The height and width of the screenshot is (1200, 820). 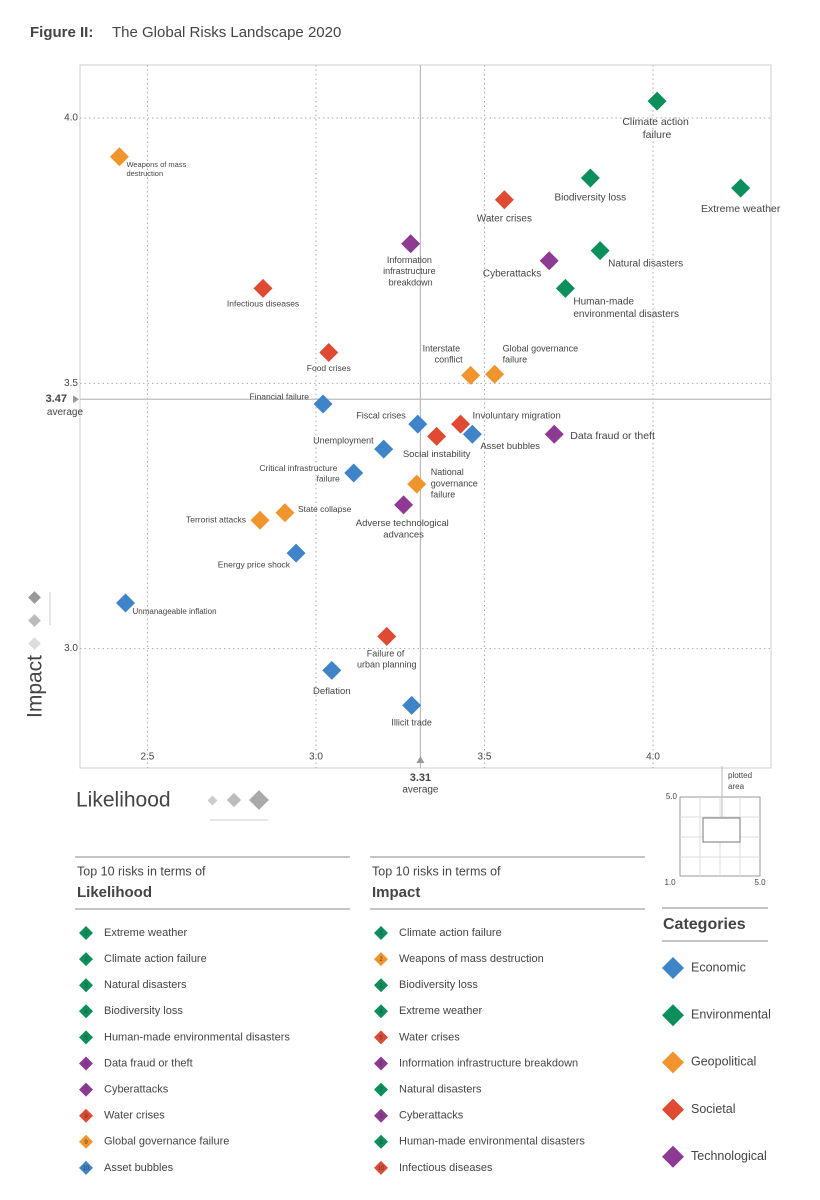 What do you see at coordinates (512, 273) in the screenshot?
I see `point-label: Cyberattacks` at bounding box center [512, 273].